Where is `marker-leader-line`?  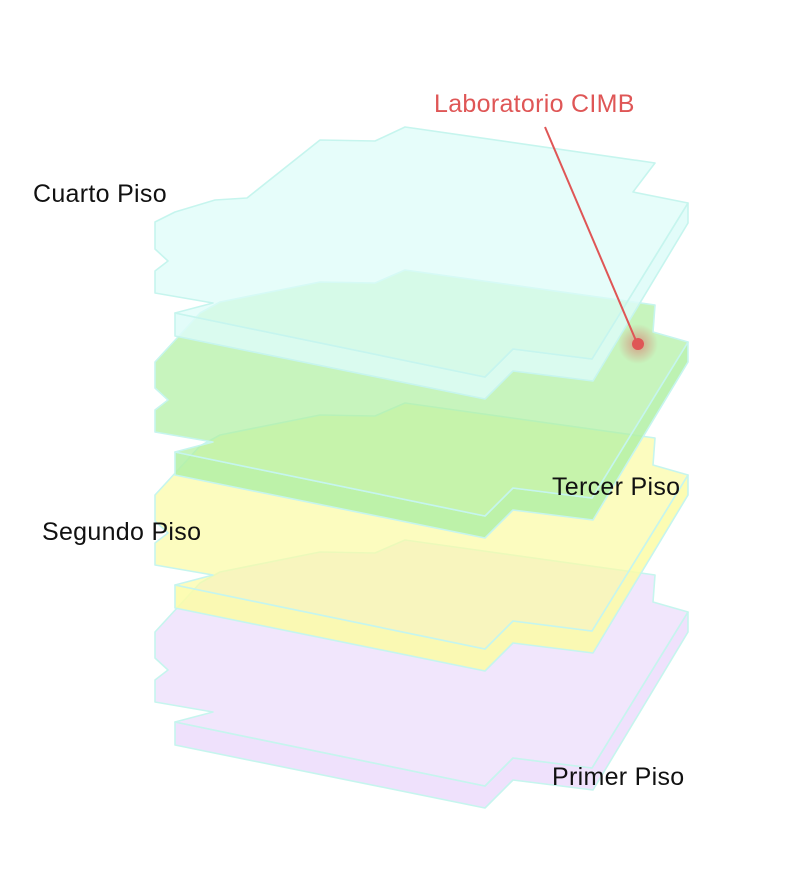
marker-leader-line is located at coordinates (591, 235).